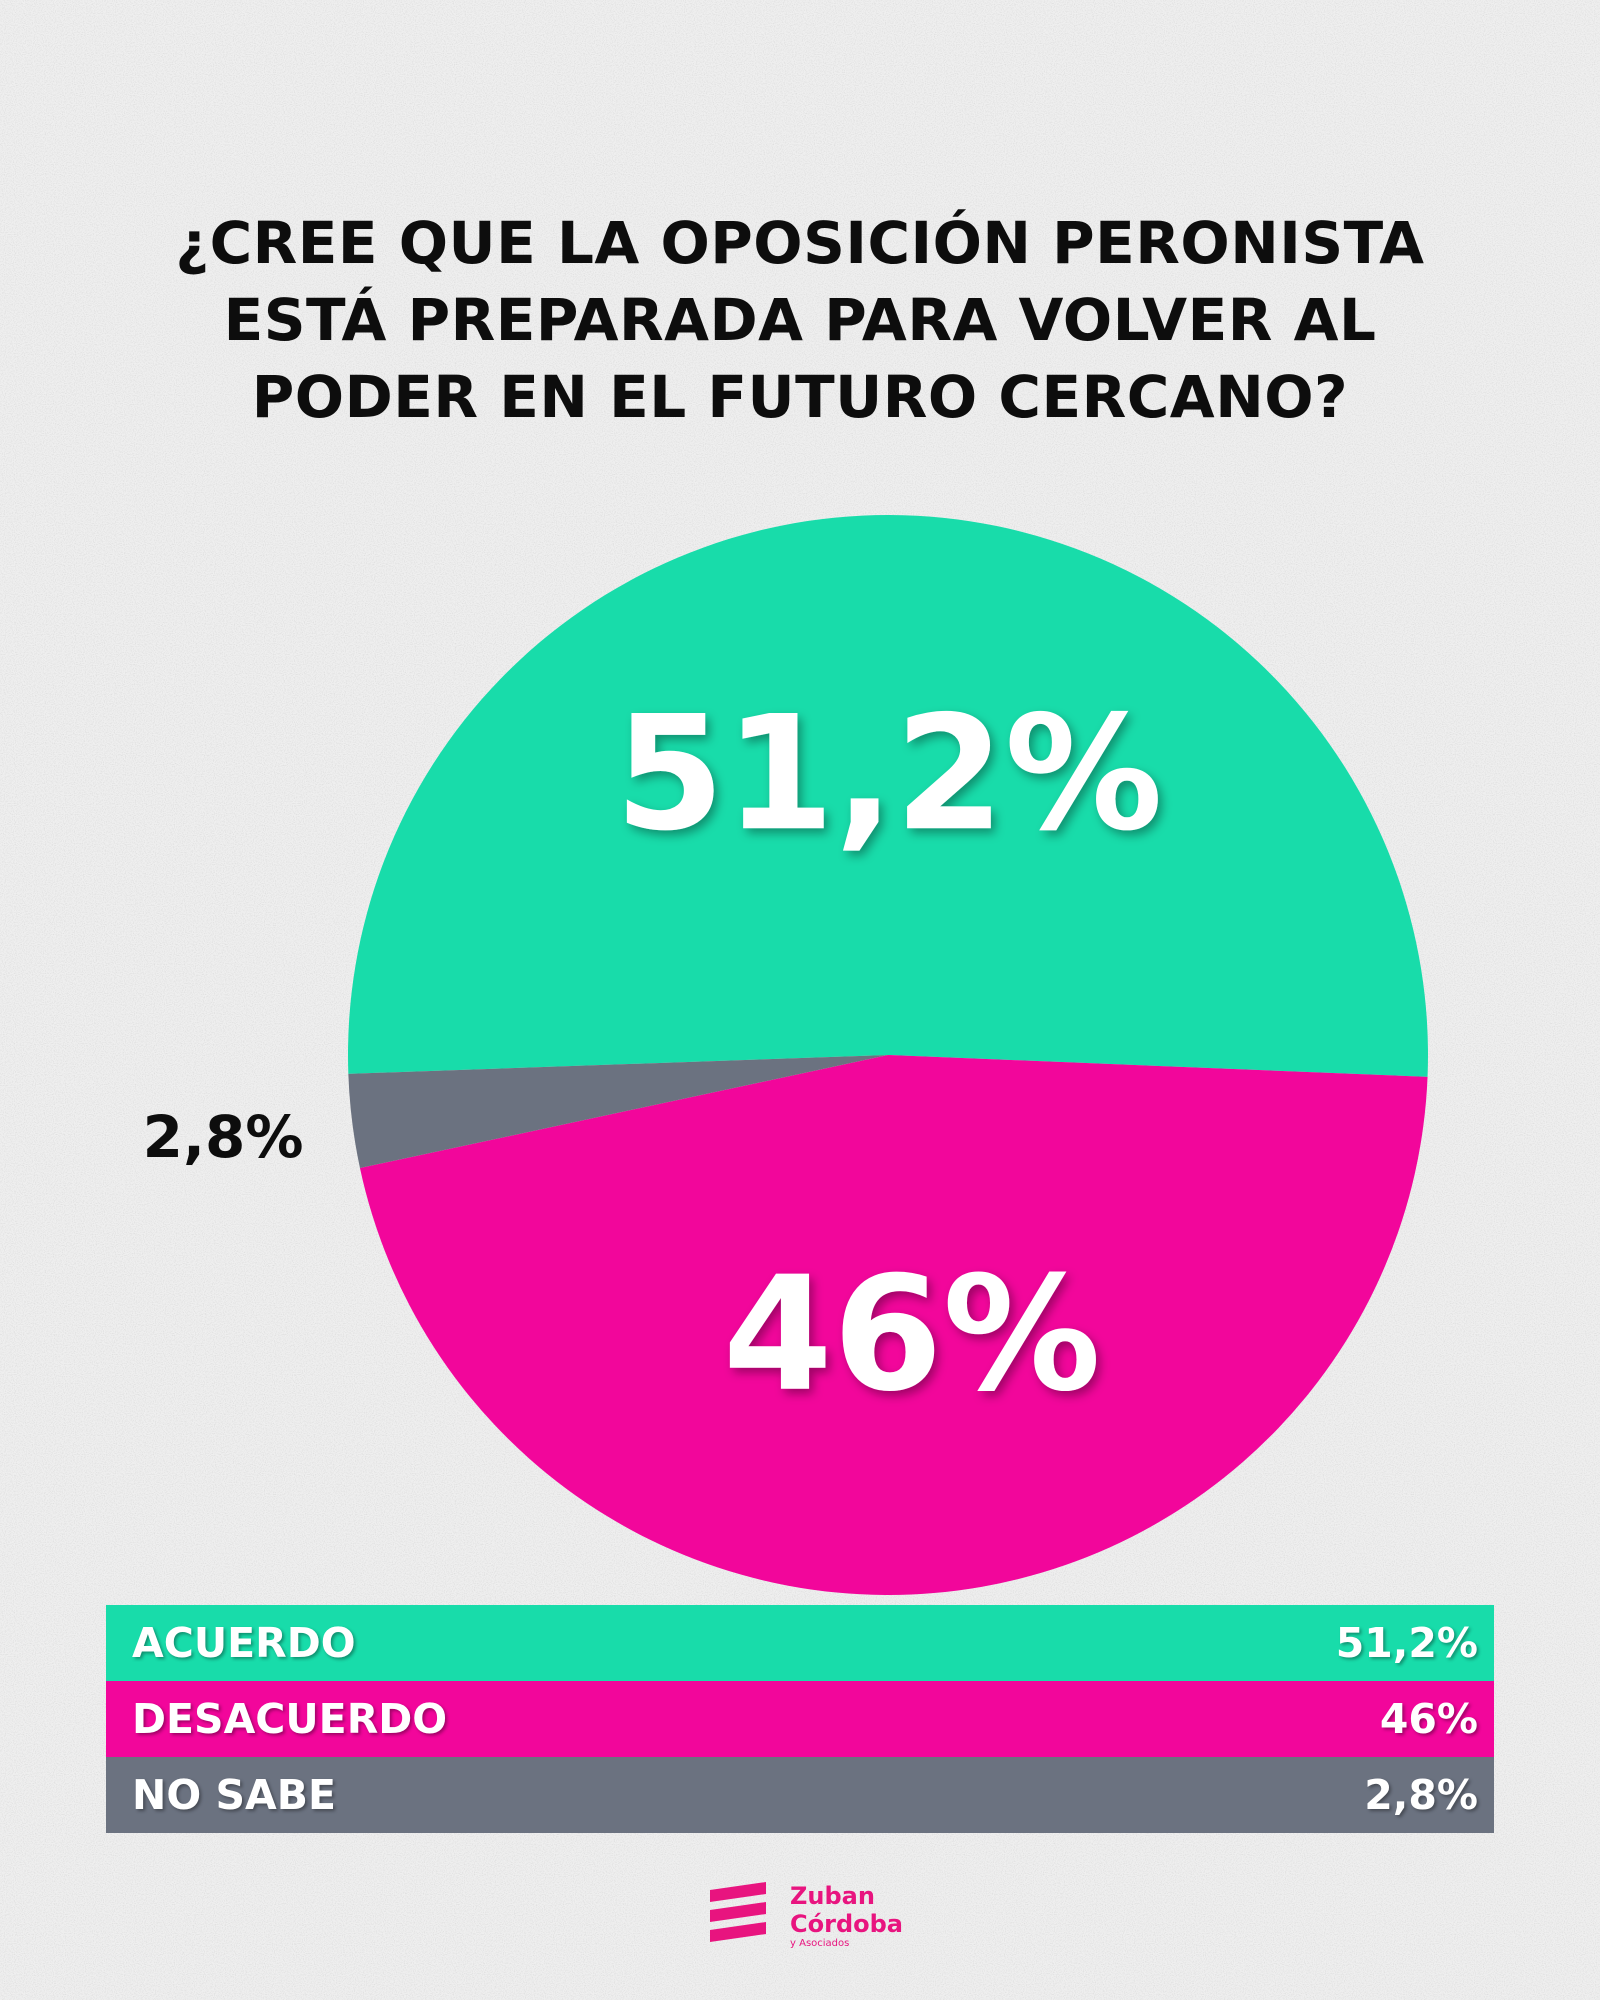 This screenshot has width=1600, height=2000. What do you see at coordinates (1406, 1643) in the screenshot?
I see `legend-value: 51,2%` at bounding box center [1406, 1643].